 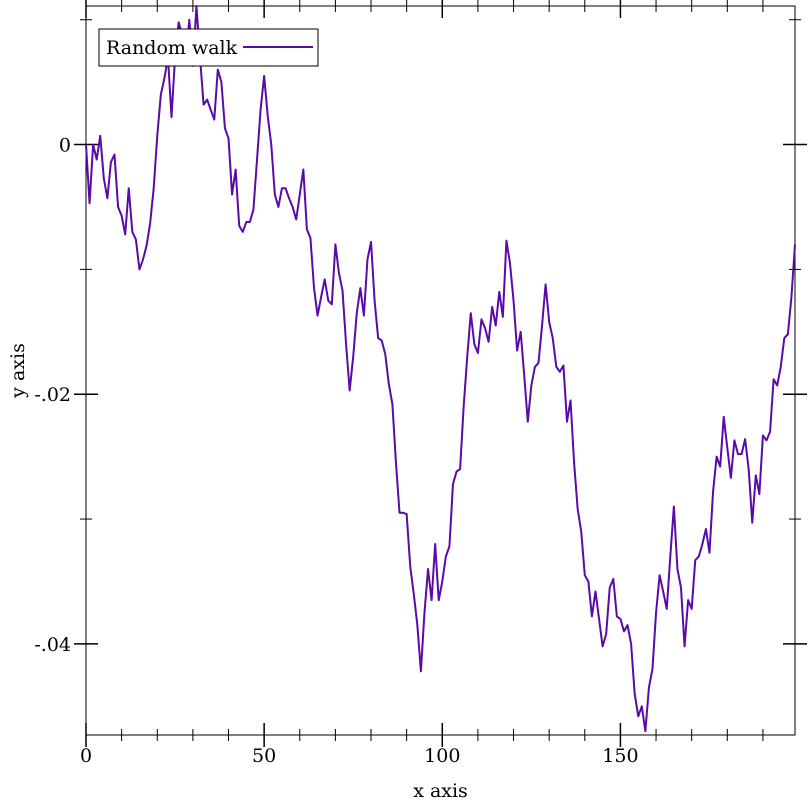 What do you see at coordinates (52, 645) in the screenshot?
I see `y-tick-label: -.04` at bounding box center [52, 645].